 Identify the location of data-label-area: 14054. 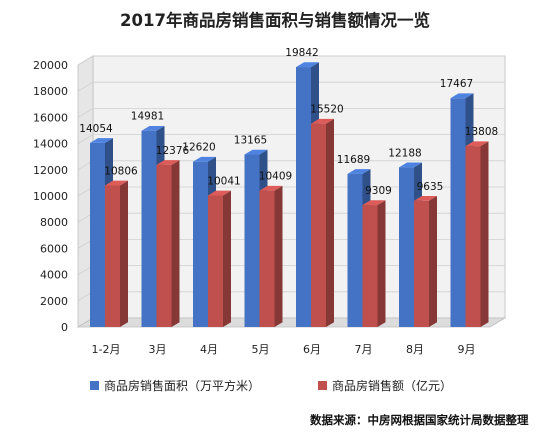
(96, 129).